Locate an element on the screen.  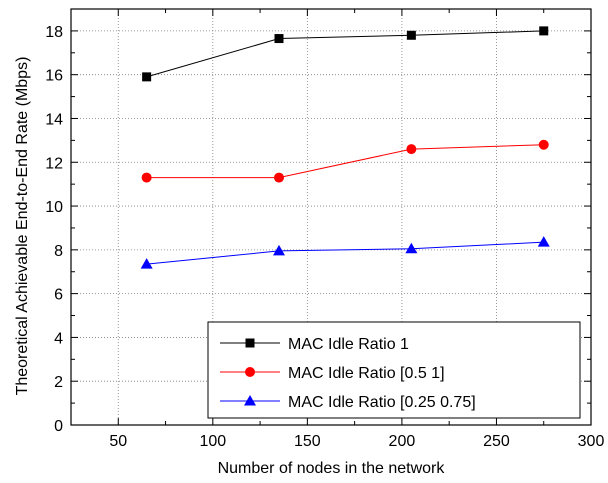
legend-label: MAC Idle Ratio 1 is located at coordinates (348, 344).